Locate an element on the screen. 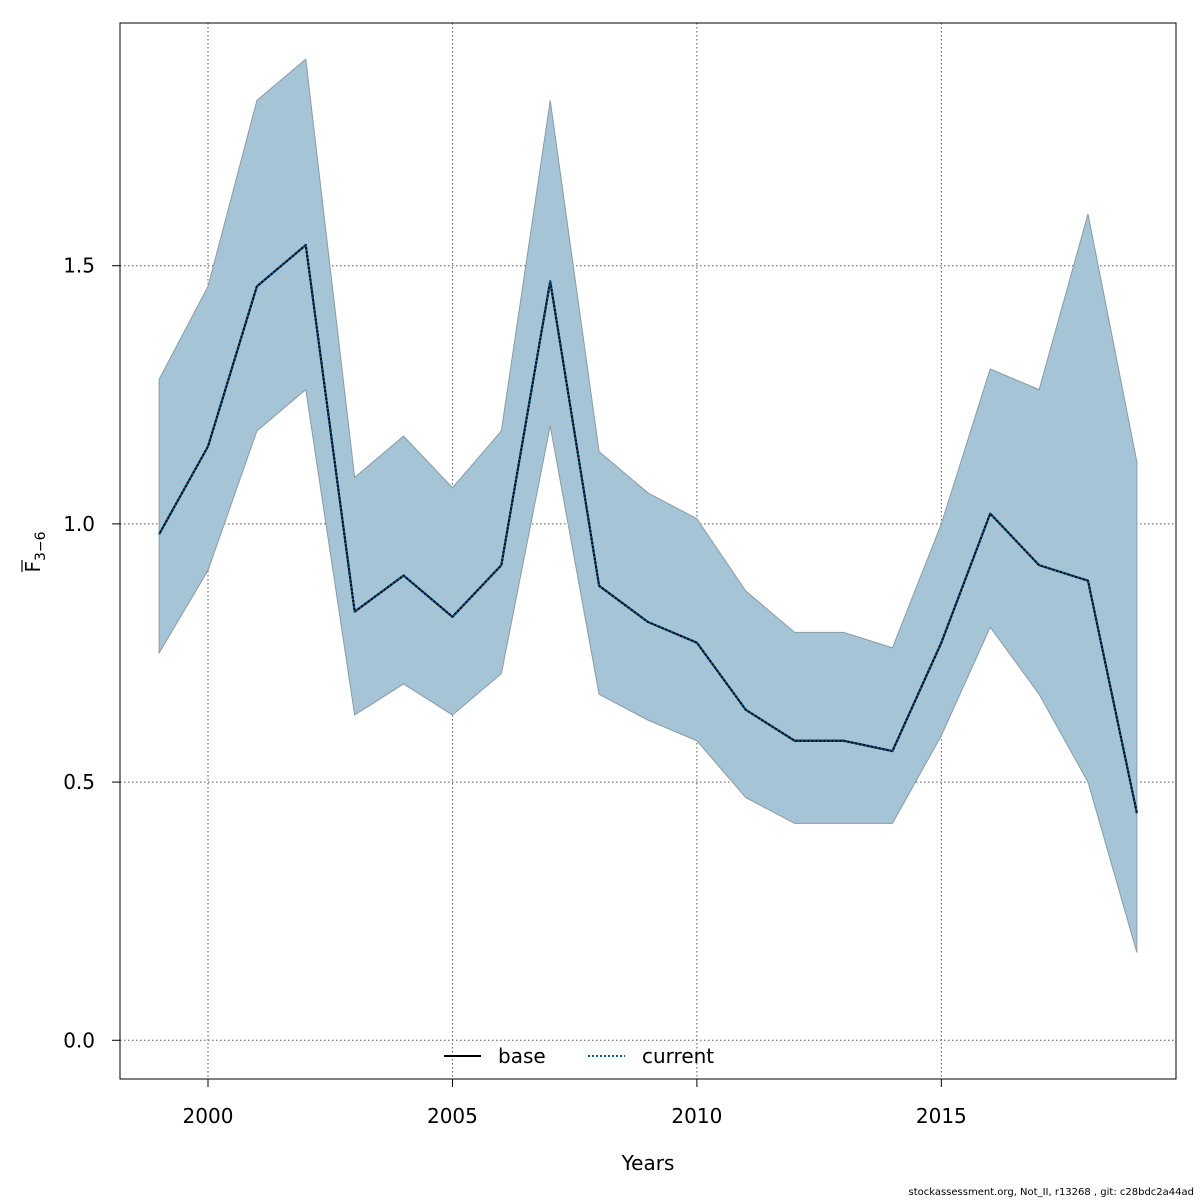 The width and height of the screenshot is (1200, 1200). y-tick-label: 1.5 is located at coordinates (79, 266).